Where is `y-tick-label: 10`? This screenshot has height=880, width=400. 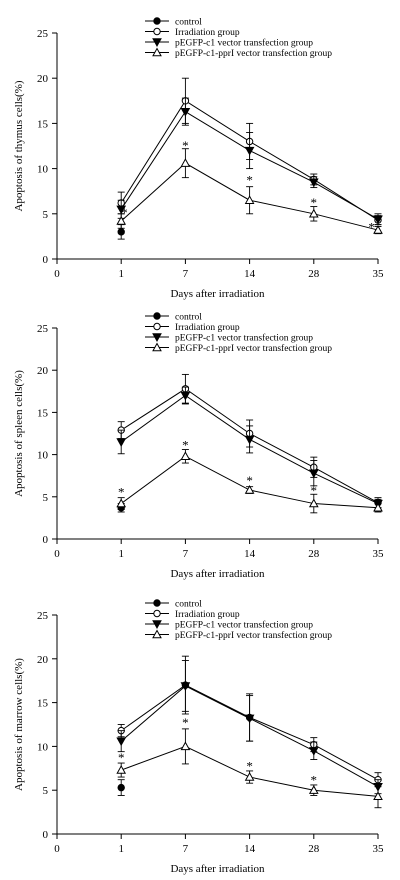 y-tick-label: 10 is located at coordinates (43, 747).